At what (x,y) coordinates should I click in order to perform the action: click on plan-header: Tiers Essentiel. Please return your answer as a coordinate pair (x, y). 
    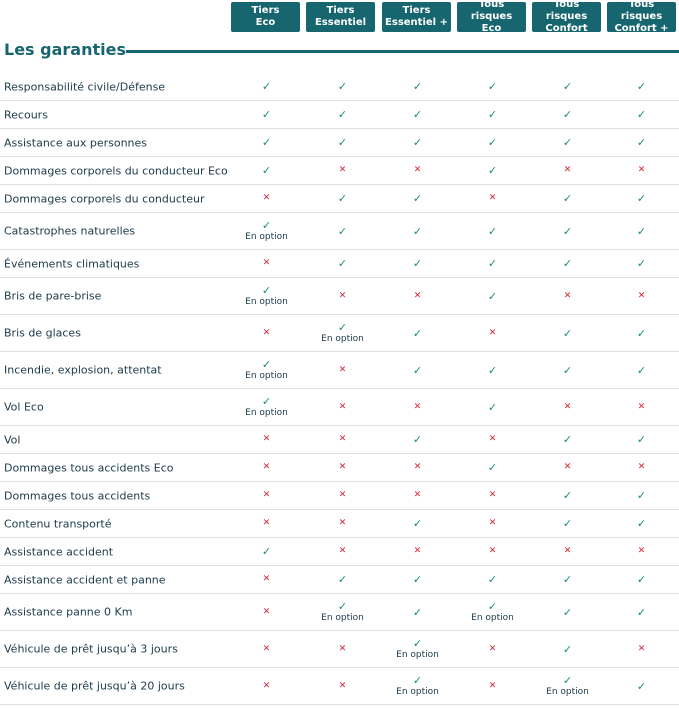
    Looking at the image, I should click on (340, 17).